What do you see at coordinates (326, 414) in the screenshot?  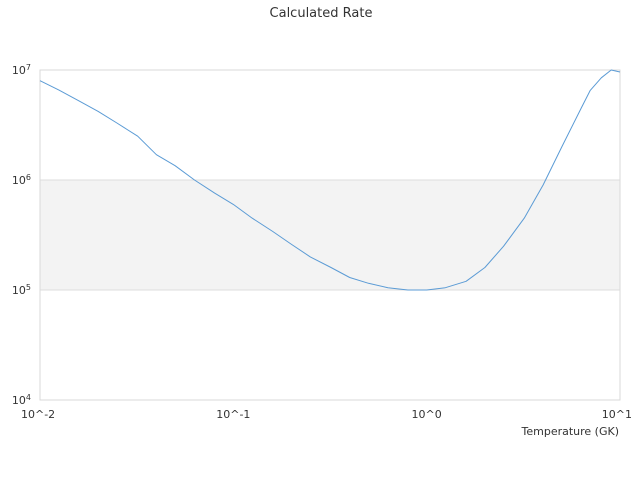 I see `x-axis-ticks: 10^-2 10^-1 10^0 10^1` at bounding box center [326, 414].